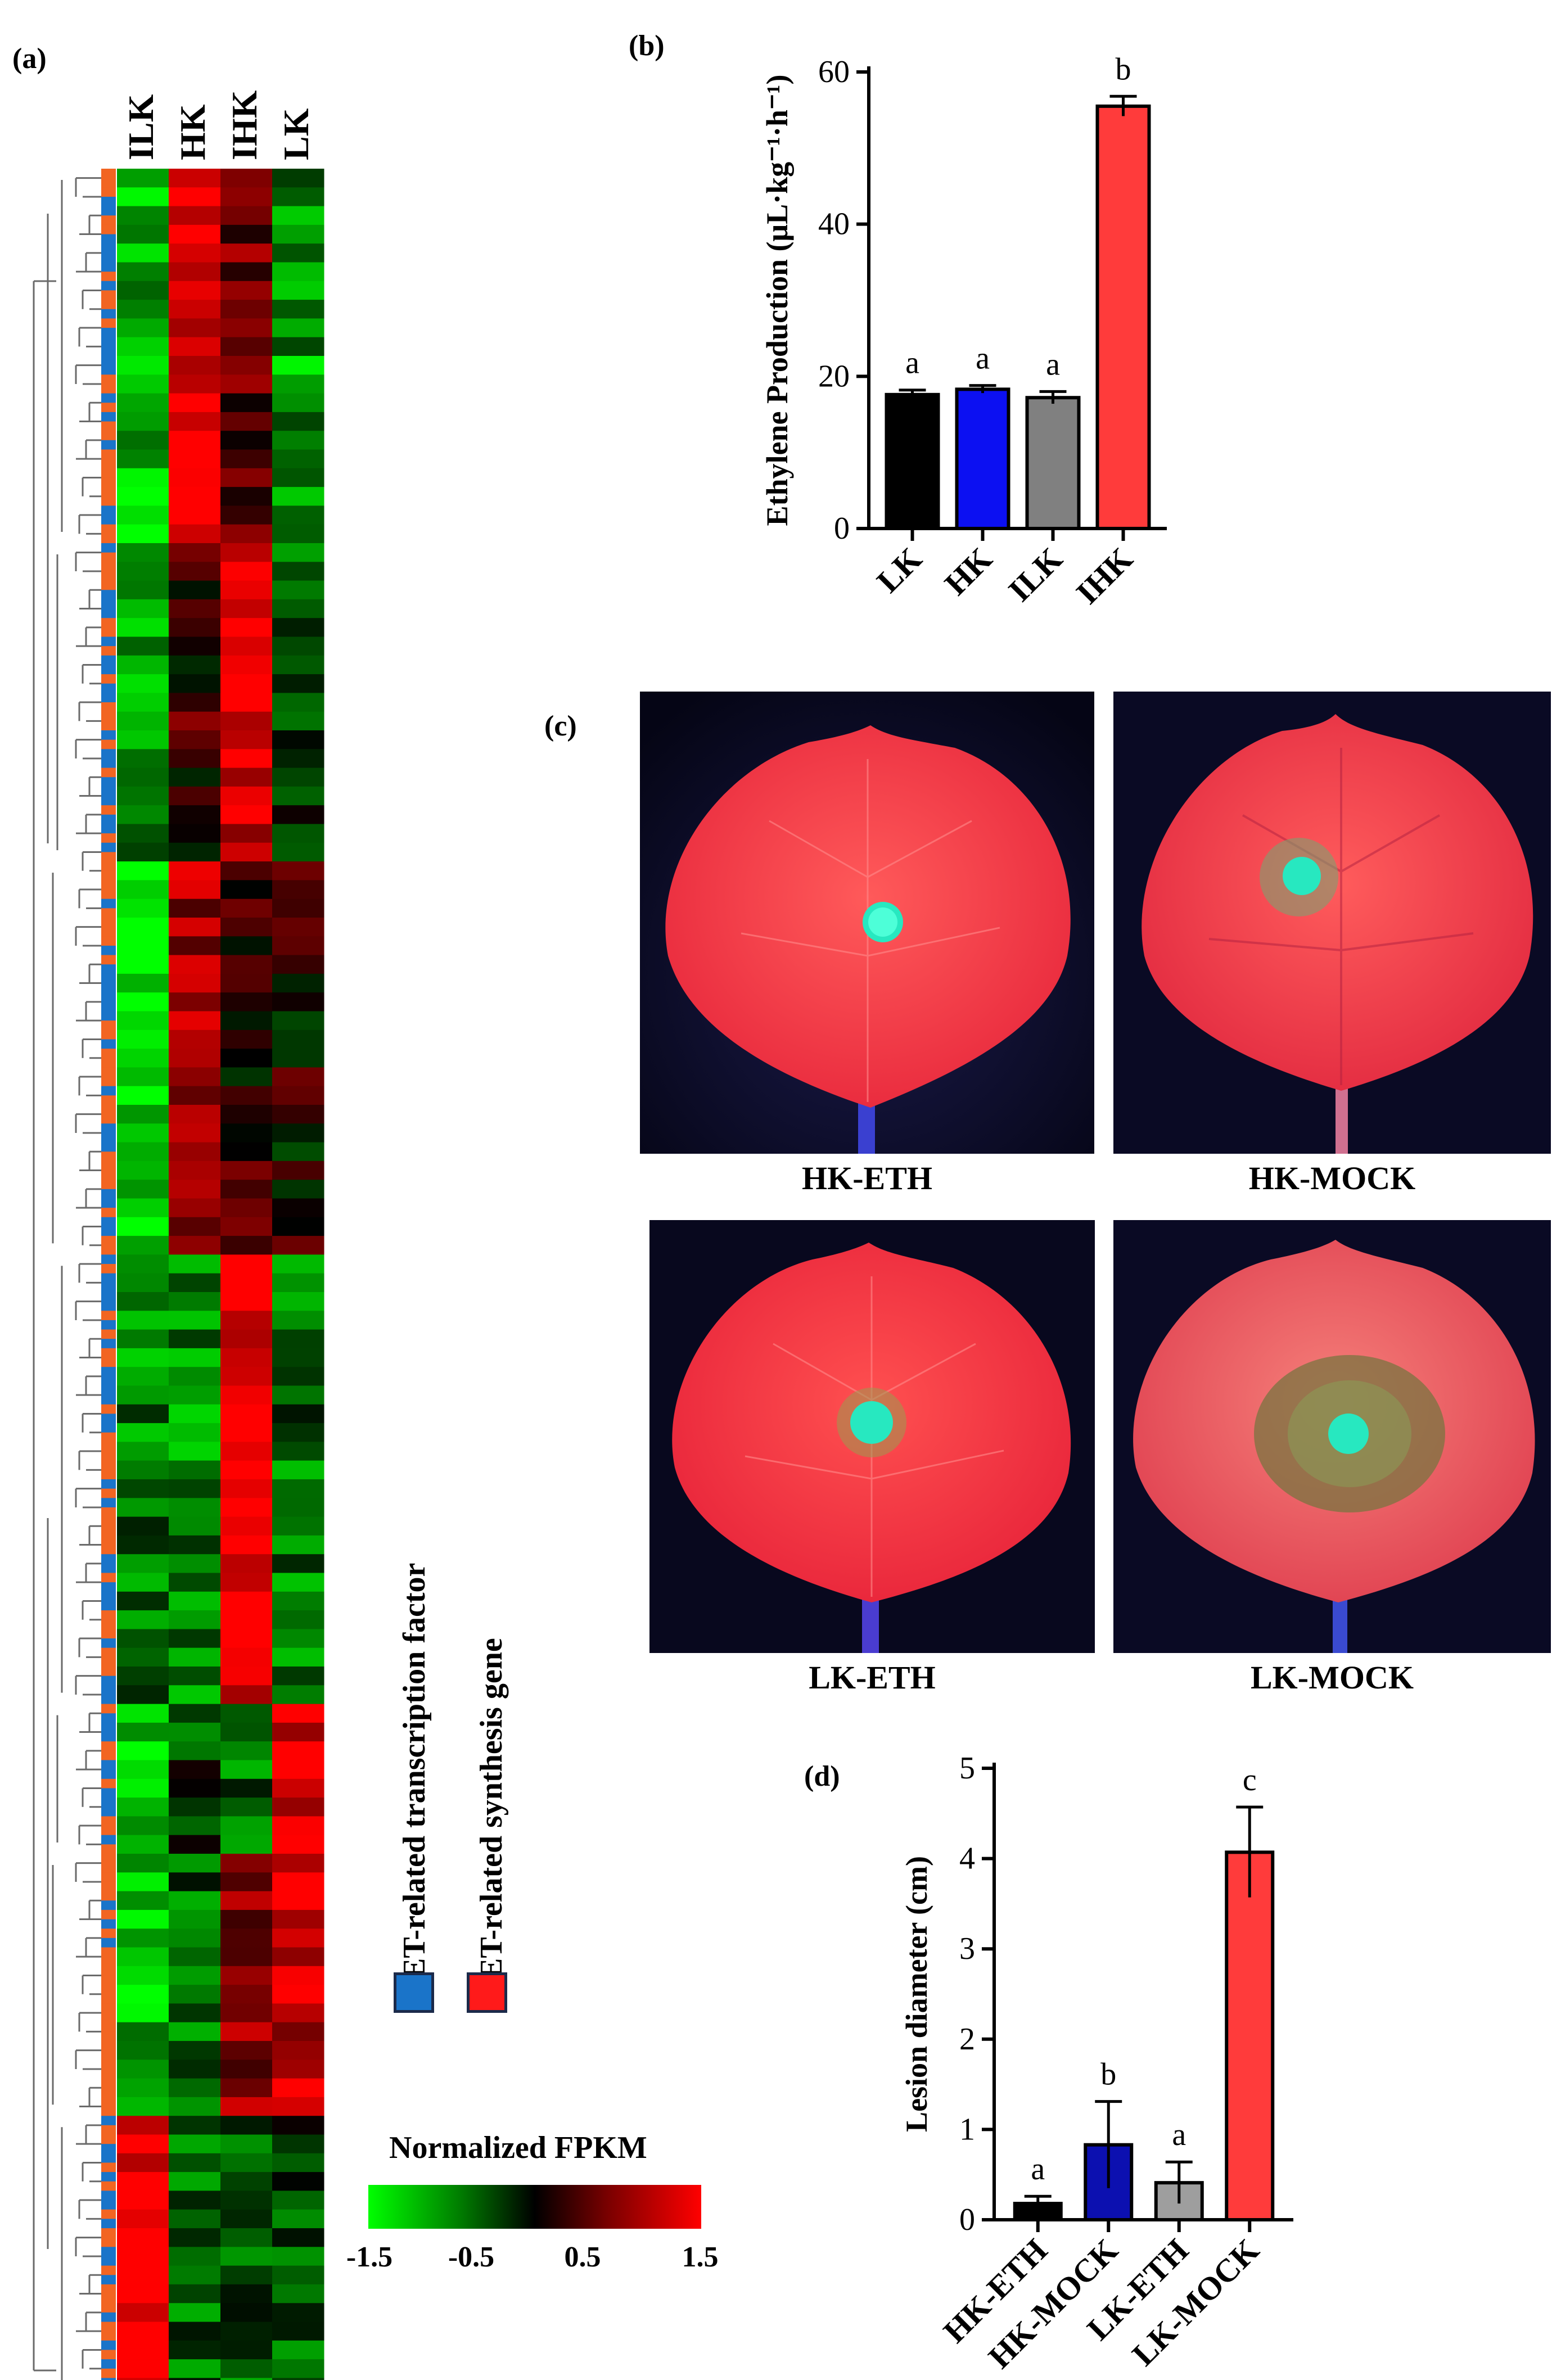 This screenshot has width=1561, height=2380. What do you see at coordinates (872, 1436) in the screenshot?
I see `leaf-photo-lk-eth` at bounding box center [872, 1436].